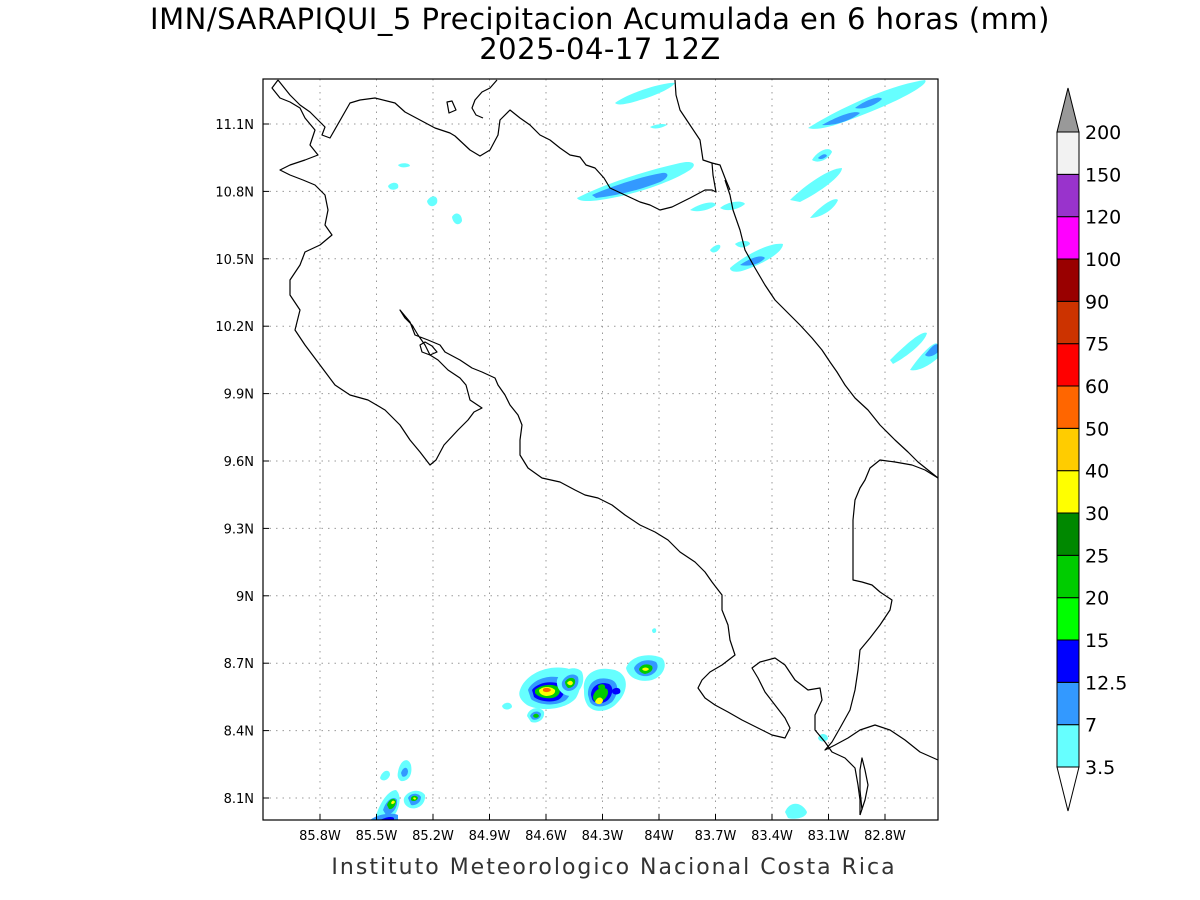 The width and height of the screenshot is (1200, 900). Describe the element at coordinates (239, 799) in the screenshot. I see `lat-tick-label: 8.1N` at that location.